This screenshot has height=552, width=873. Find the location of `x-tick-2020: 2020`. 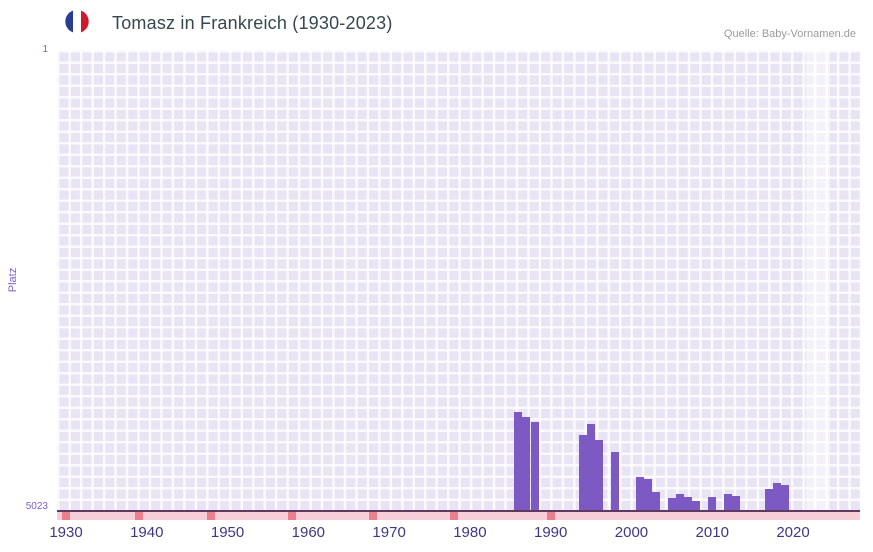

x-tick-2020: 2020 is located at coordinates (793, 532).